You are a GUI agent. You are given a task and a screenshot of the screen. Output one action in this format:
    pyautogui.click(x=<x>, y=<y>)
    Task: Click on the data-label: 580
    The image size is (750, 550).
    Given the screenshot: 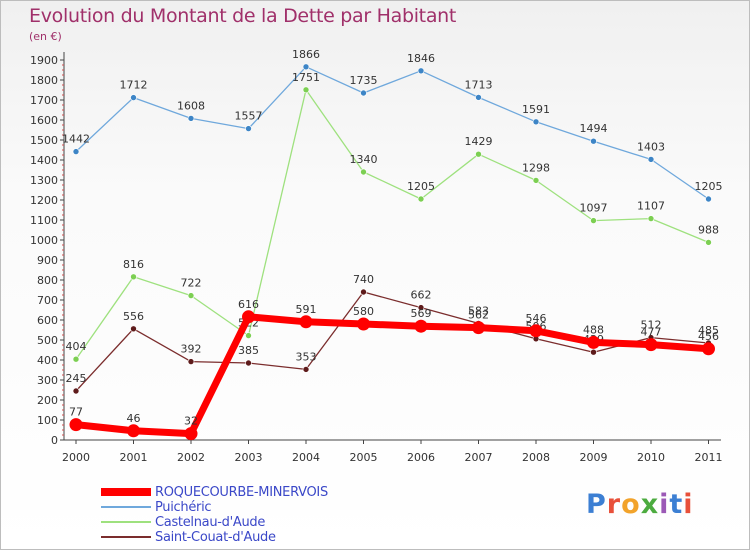 What is the action you would take?
    pyautogui.click(x=363, y=311)
    